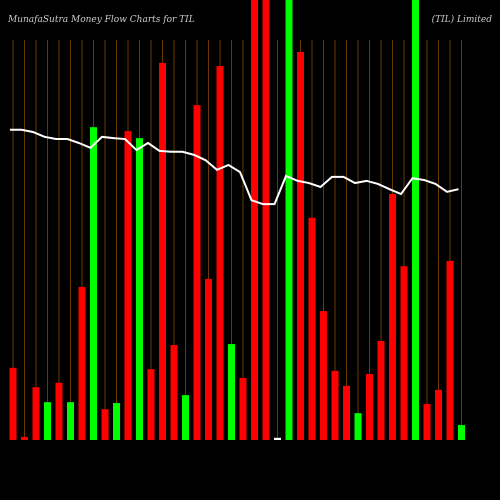 This screenshot has height=500, width=500. Describe the element at coordinates (234, 167) in the screenshot. I see `price-line` at that location.